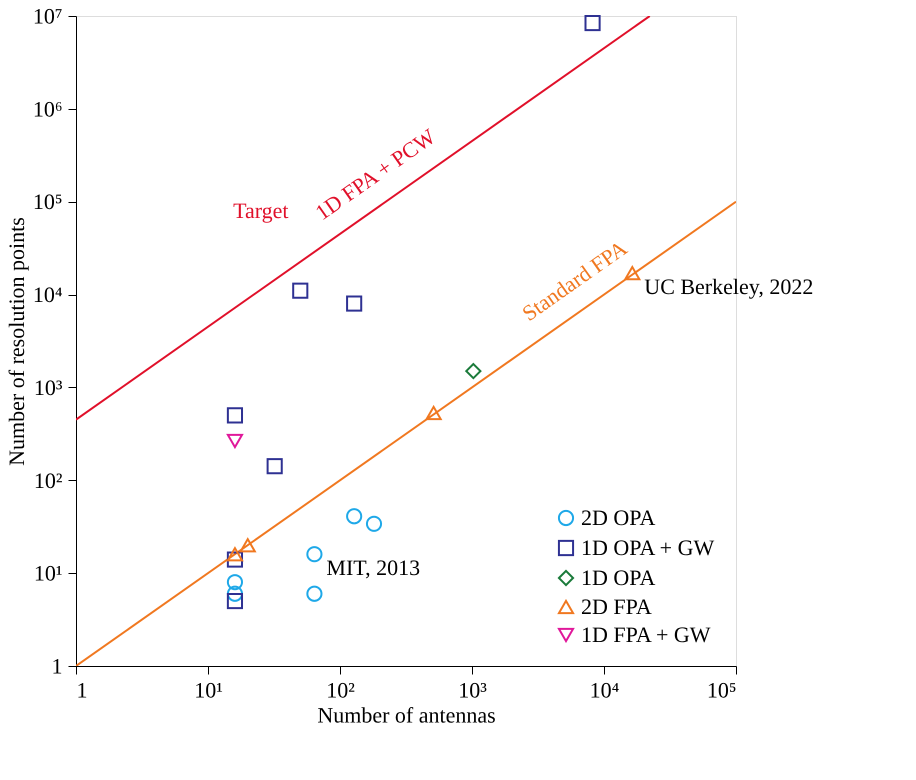 The height and width of the screenshot is (780, 916). I want to click on y-tick-label: 10⁷, so click(47, 16).